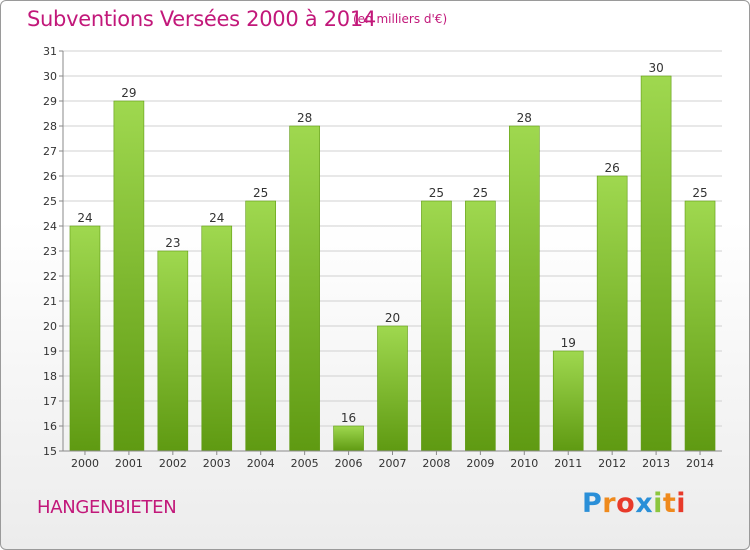 This screenshot has height=550, width=750. Describe the element at coordinates (392, 388) in the screenshot. I see `bar-2007` at that location.